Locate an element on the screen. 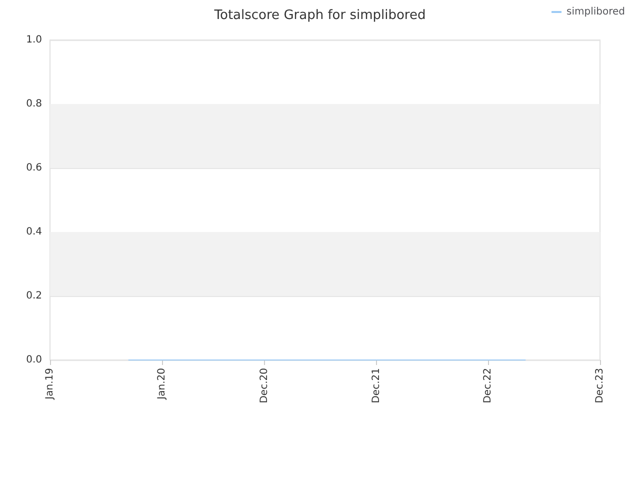 The image size is (640, 480). y-tick-label: 0.8 is located at coordinates (34, 104).